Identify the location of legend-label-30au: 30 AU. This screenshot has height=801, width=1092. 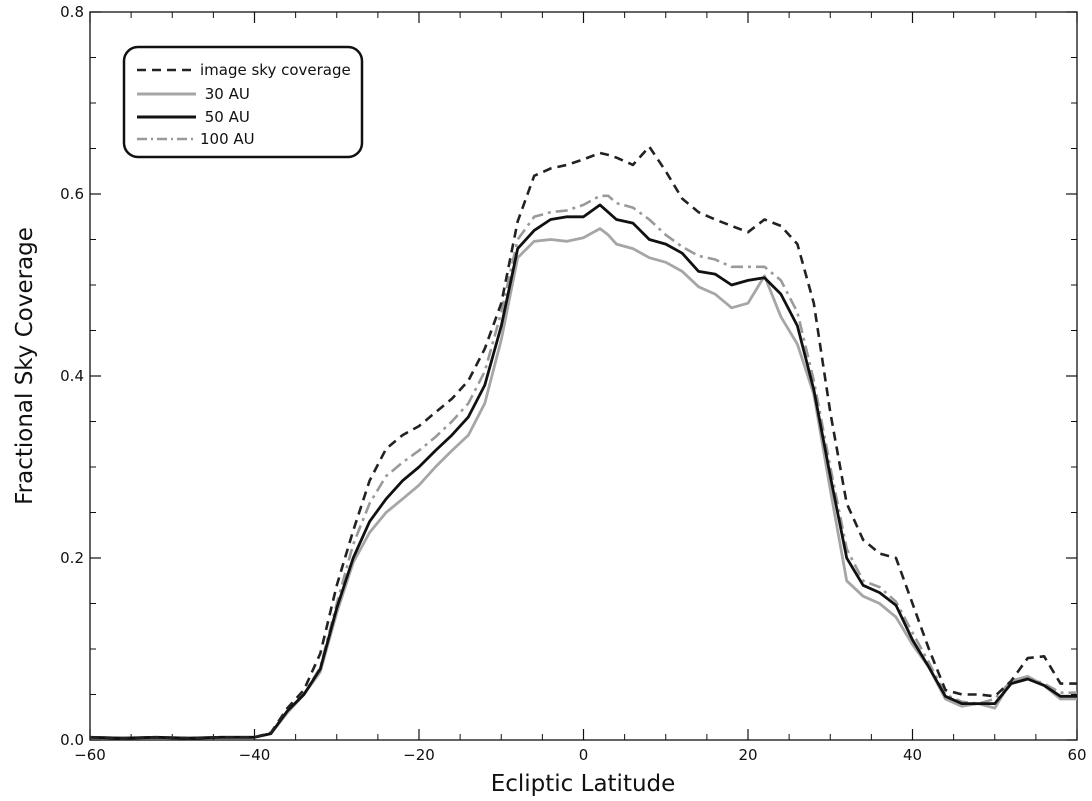
(225, 94).